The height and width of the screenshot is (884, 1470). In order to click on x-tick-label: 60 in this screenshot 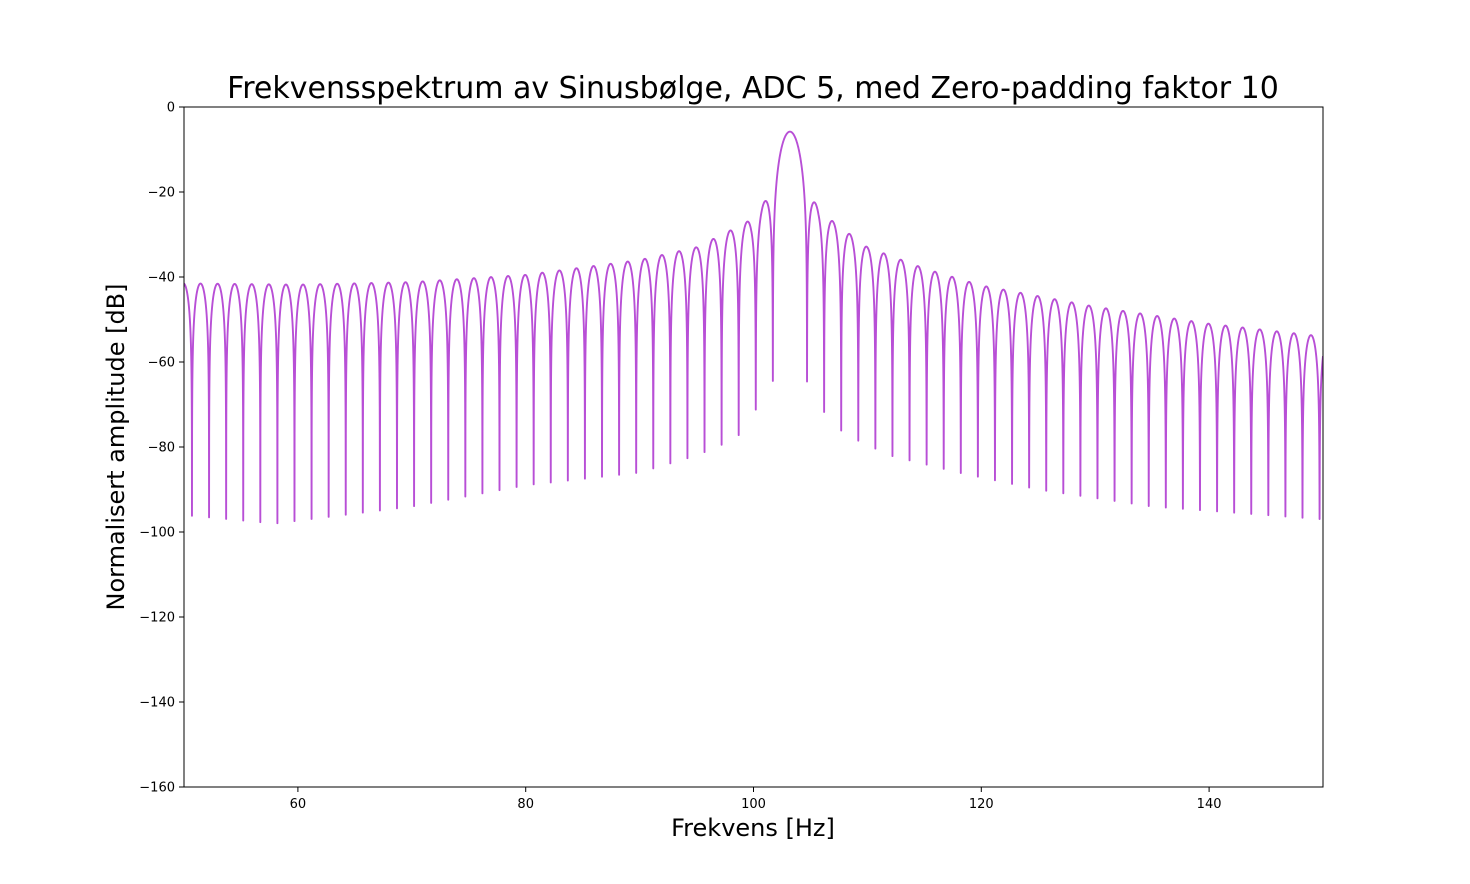, I will do `click(298, 804)`.